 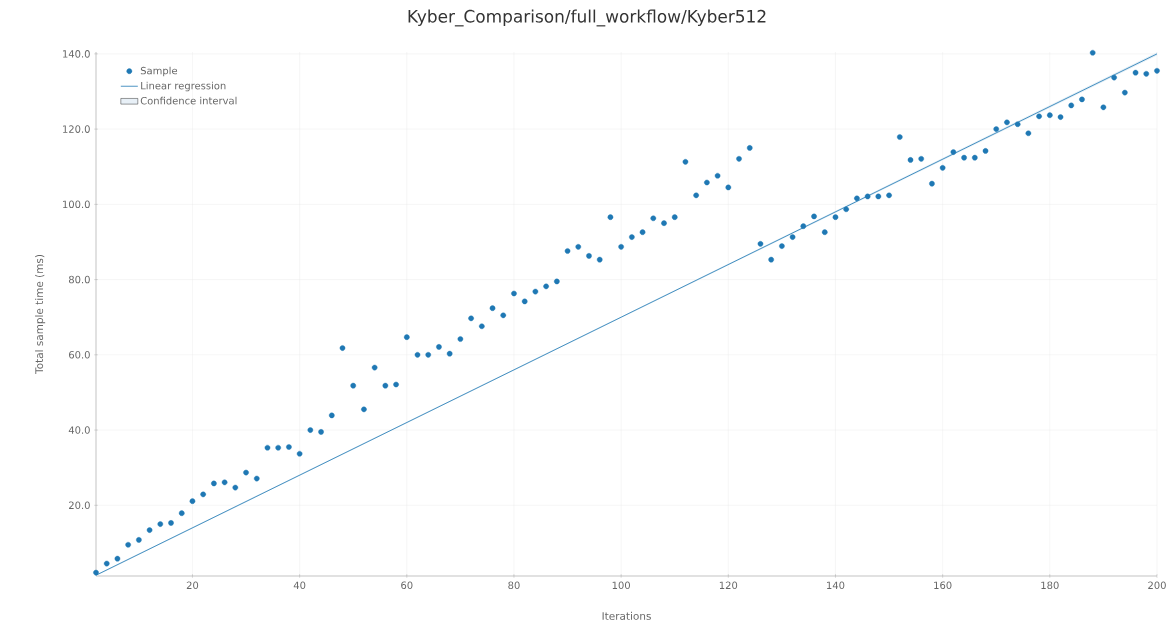 What do you see at coordinates (79, 505) in the screenshot?
I see `y-tick-label: 20.0` at bounding box center [79, 505].